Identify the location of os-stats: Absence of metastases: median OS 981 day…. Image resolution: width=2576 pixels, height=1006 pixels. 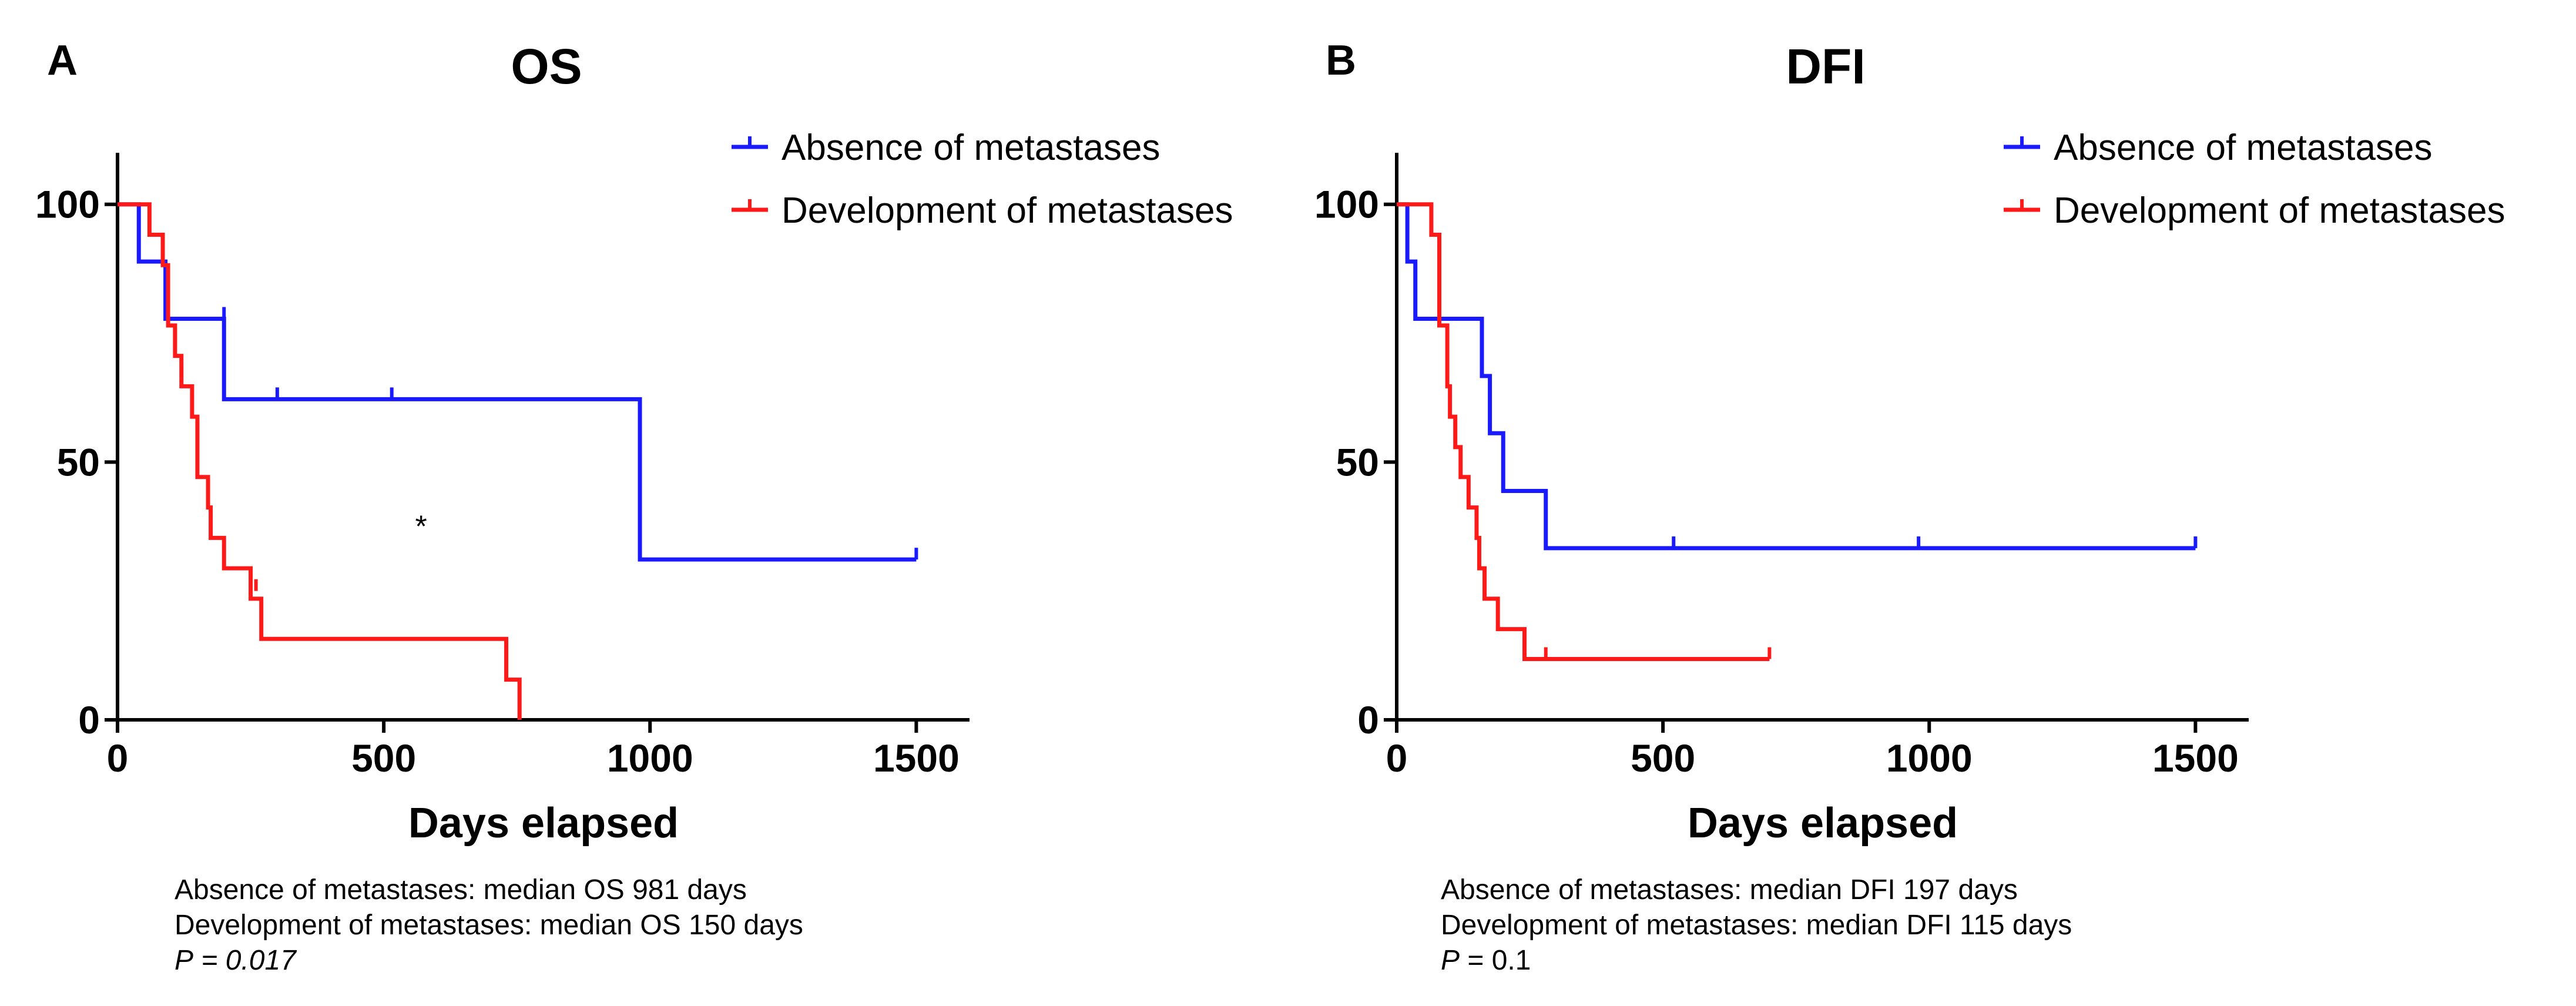
(489, 925).